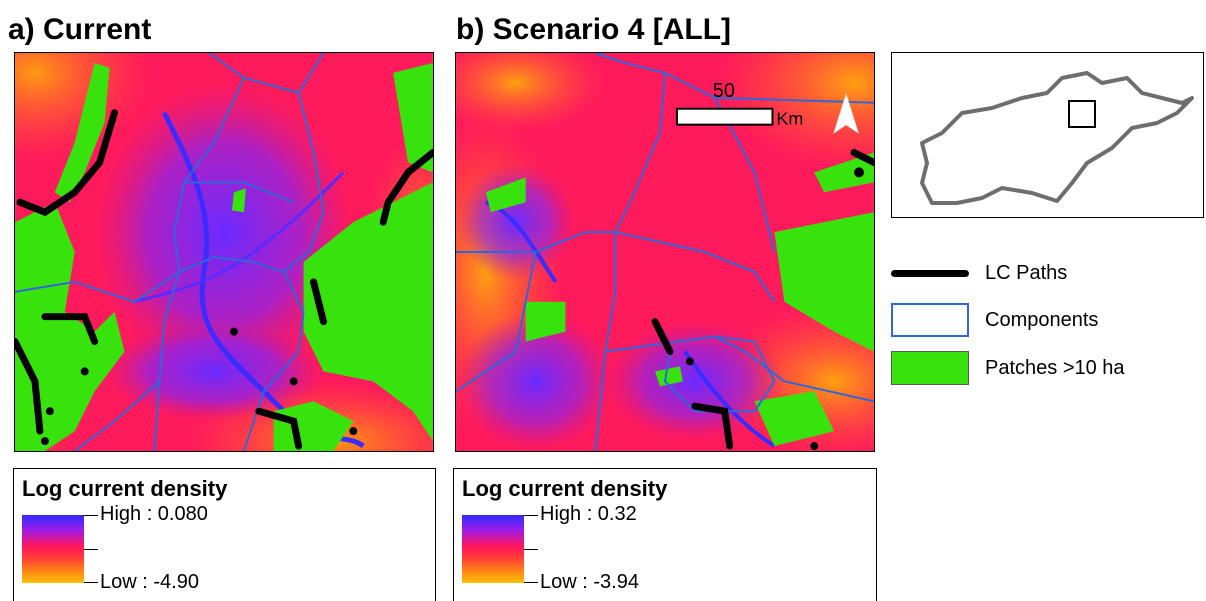 This screenshot has width=1206, height=601. Describe the element at coordinates (565, 488) in the screenshot. I see `density-legend-b-title: Log current density` at that location.